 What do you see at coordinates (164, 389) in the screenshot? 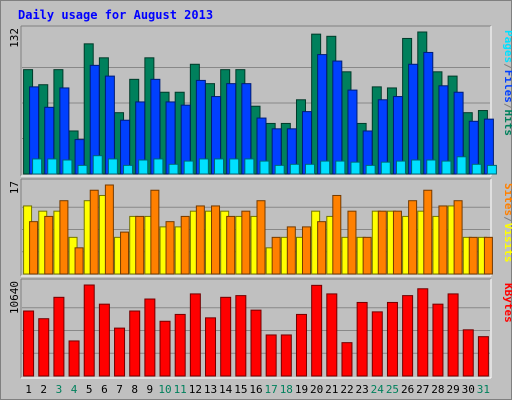
I see `day-label-10: 10` at bounding box center [164, 389].